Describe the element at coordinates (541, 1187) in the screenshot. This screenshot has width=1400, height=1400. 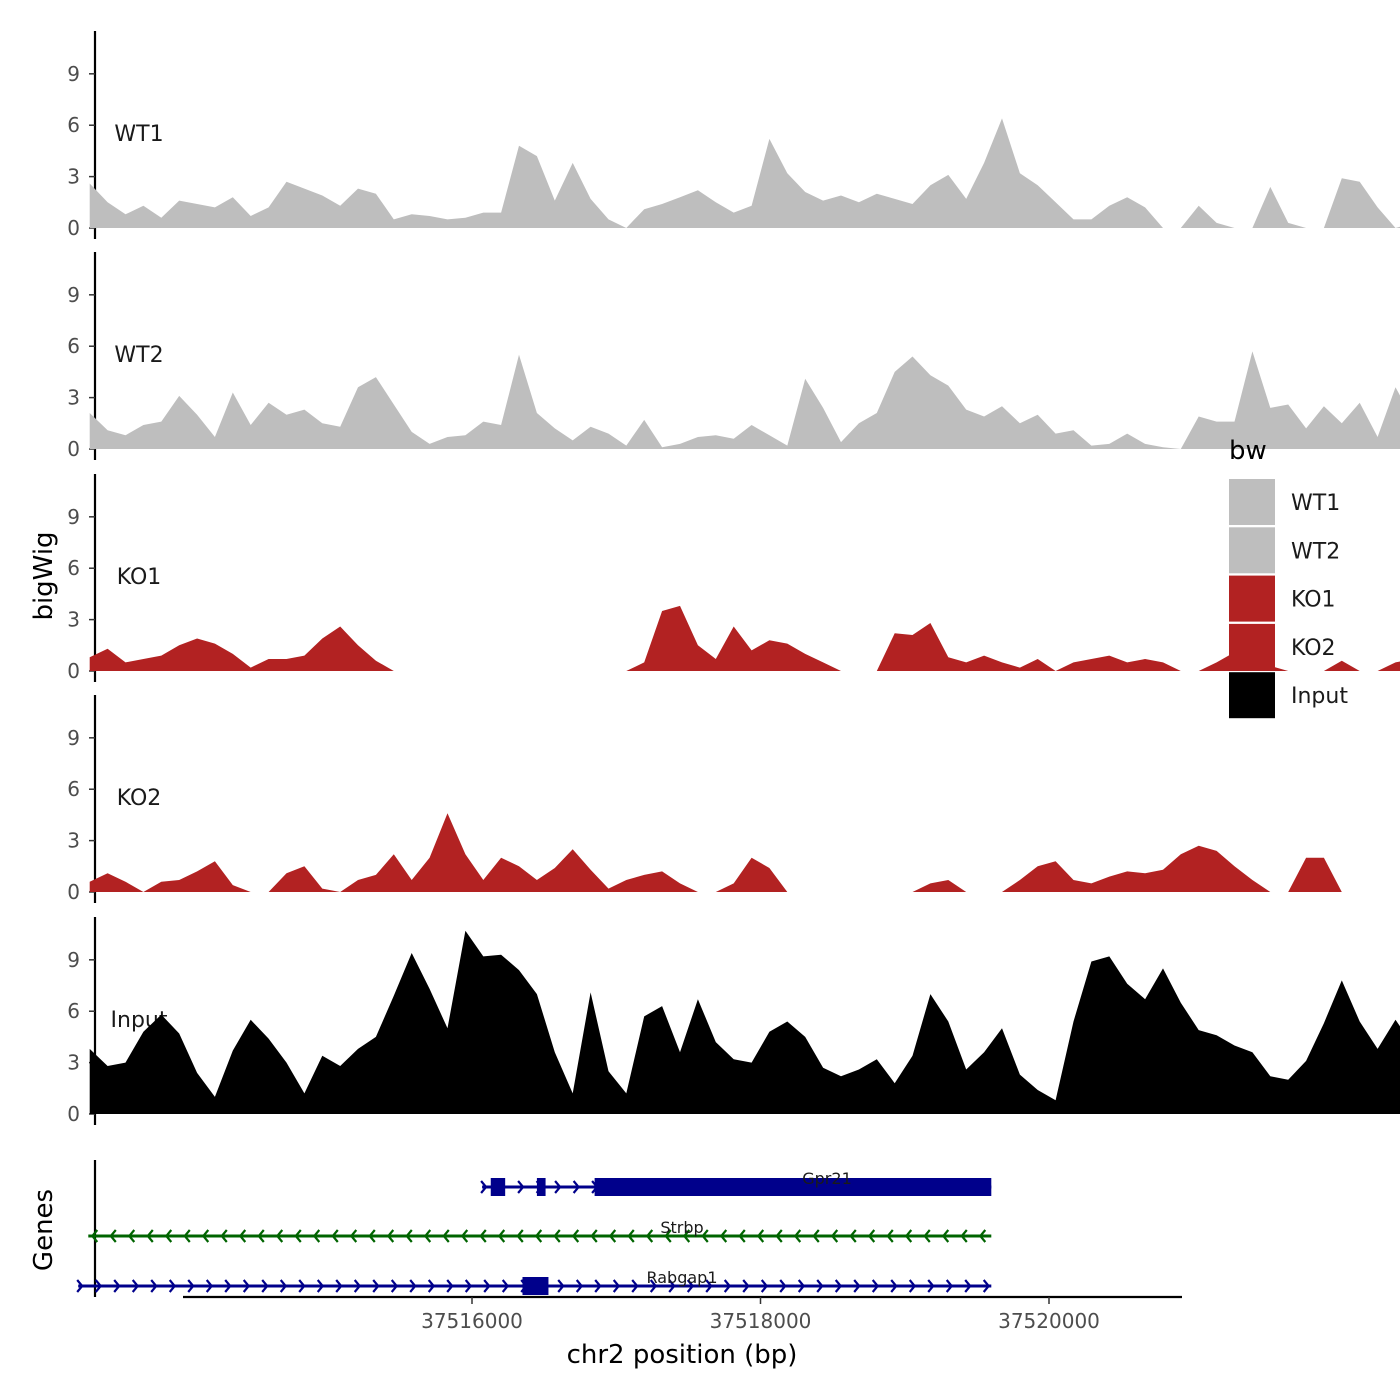
I see `exon` at that location.